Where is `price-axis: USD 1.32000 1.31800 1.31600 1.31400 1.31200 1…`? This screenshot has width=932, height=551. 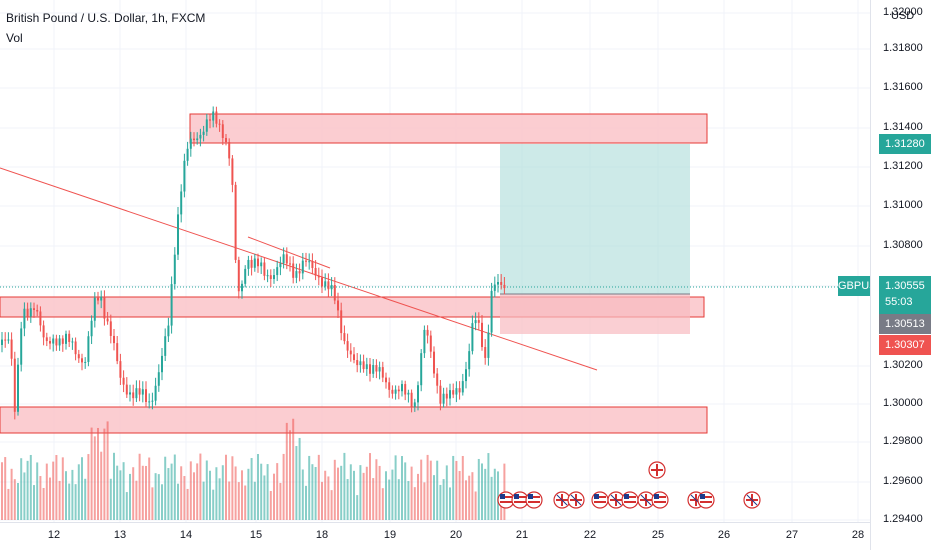
price-axis: USD 1.32000 1.31800 1.31600 1.31400 1.31200 1… is located at coordinates (901, 275).